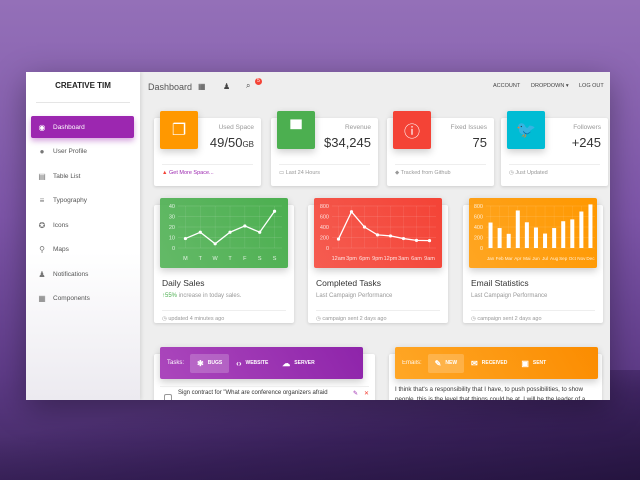 Image resolution: width=640 pixels, height=480 pixels. I want to click on sidebar-item-label: Table List, so click(67, 176).